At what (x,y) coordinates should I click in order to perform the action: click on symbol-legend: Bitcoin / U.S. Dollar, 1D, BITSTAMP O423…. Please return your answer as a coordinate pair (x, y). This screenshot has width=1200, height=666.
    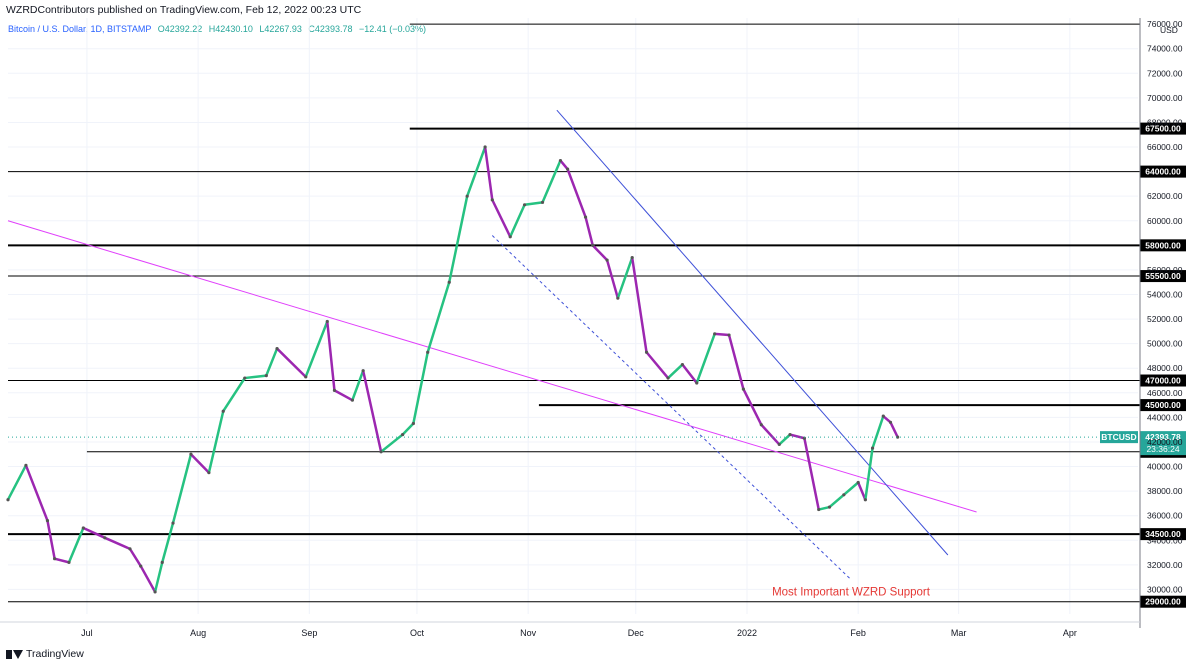
    Looking at the image, I should click on (217, 29).